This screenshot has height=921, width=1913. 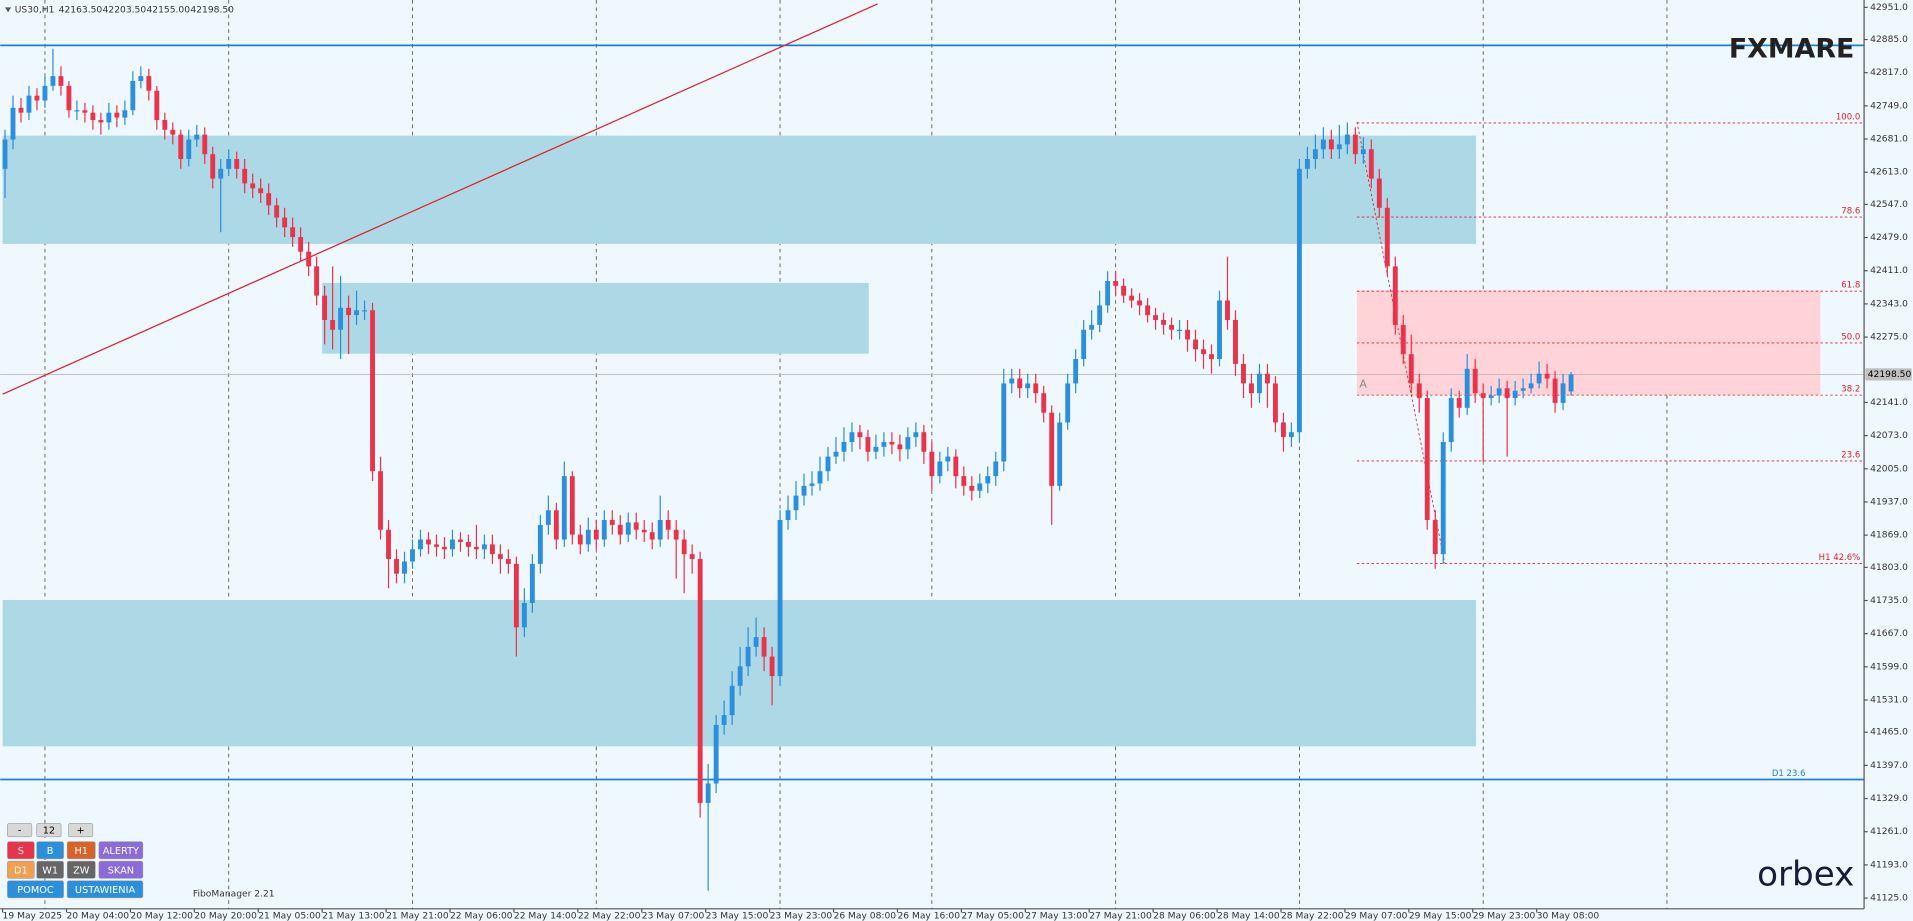 What do you see at coordinates (1889, 799) in the screenshot?
I see `y-tick-label: 41329.0` at bounding box center [1889, 799].